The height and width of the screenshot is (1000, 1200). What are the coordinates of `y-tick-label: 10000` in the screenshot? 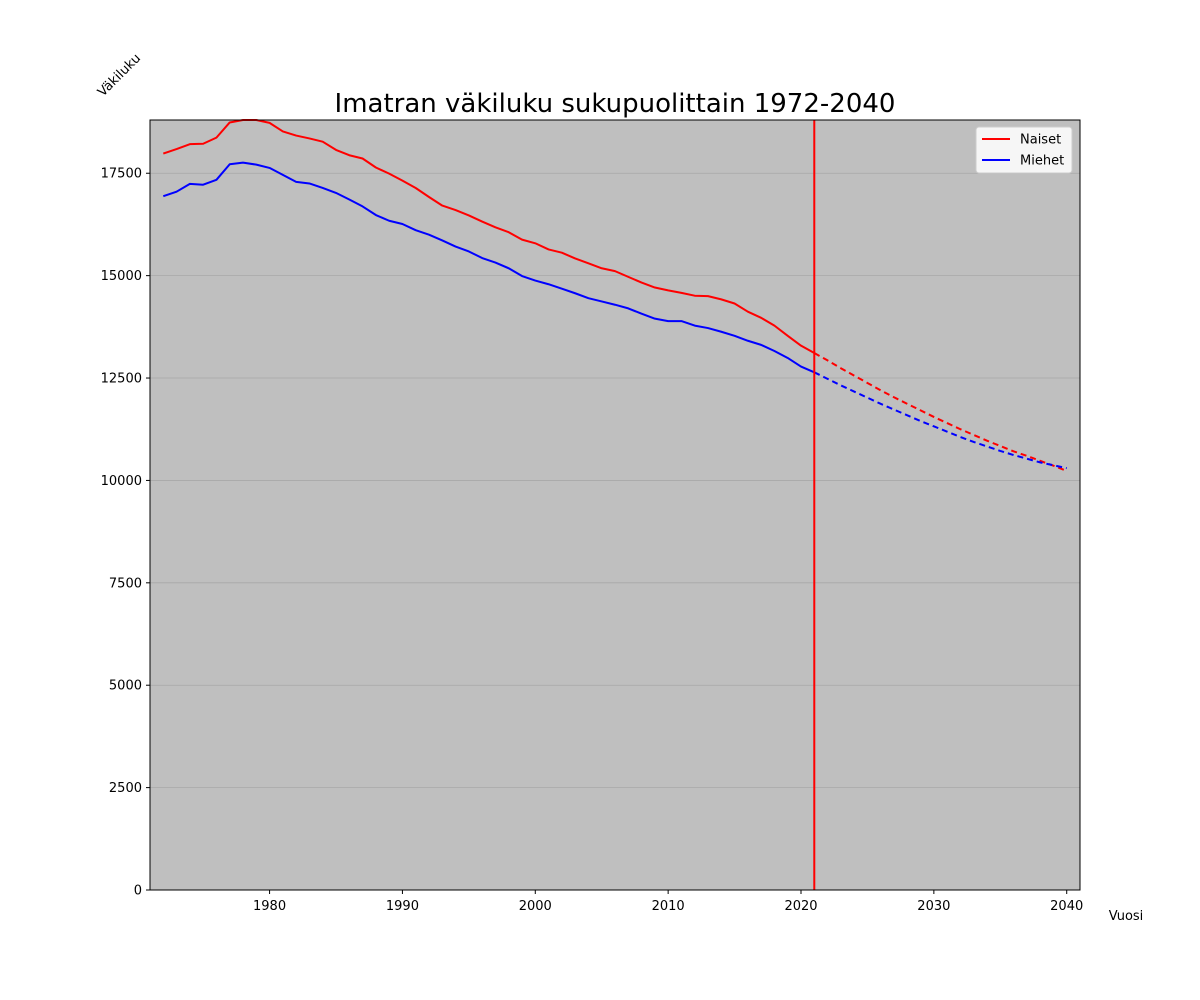 It's located at (121, 481).